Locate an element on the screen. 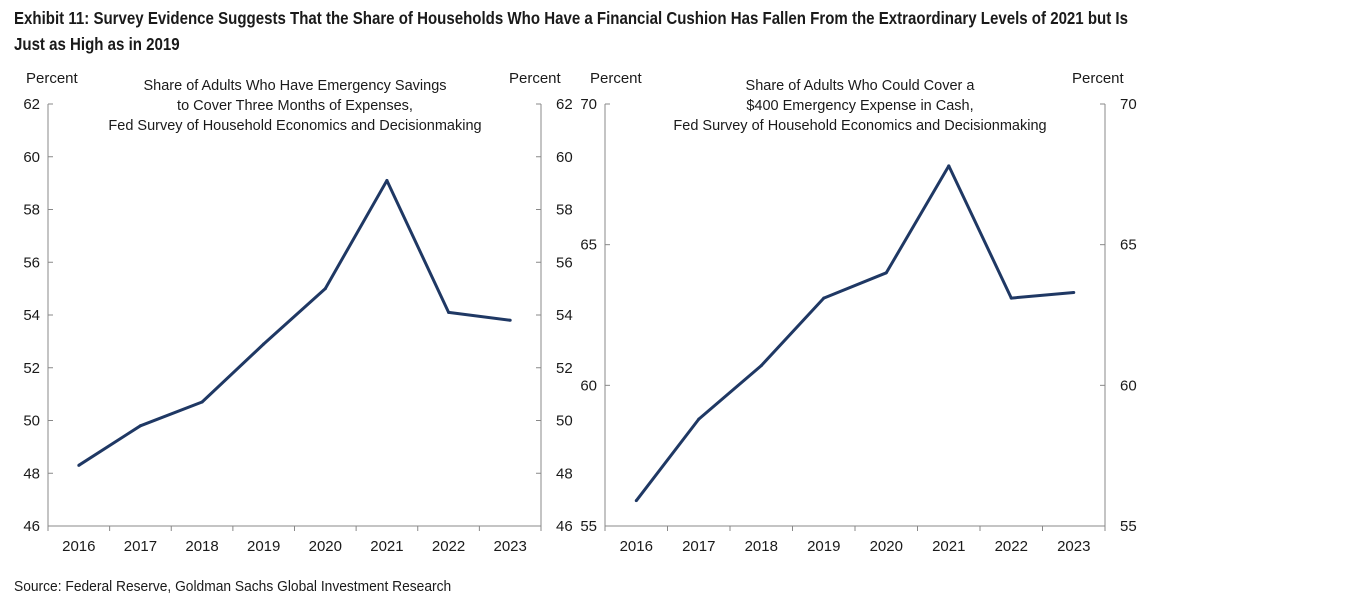 This screenshot has width=1355, height=611. y-tick-label-left: 48 is located at coordinates (31, 473).